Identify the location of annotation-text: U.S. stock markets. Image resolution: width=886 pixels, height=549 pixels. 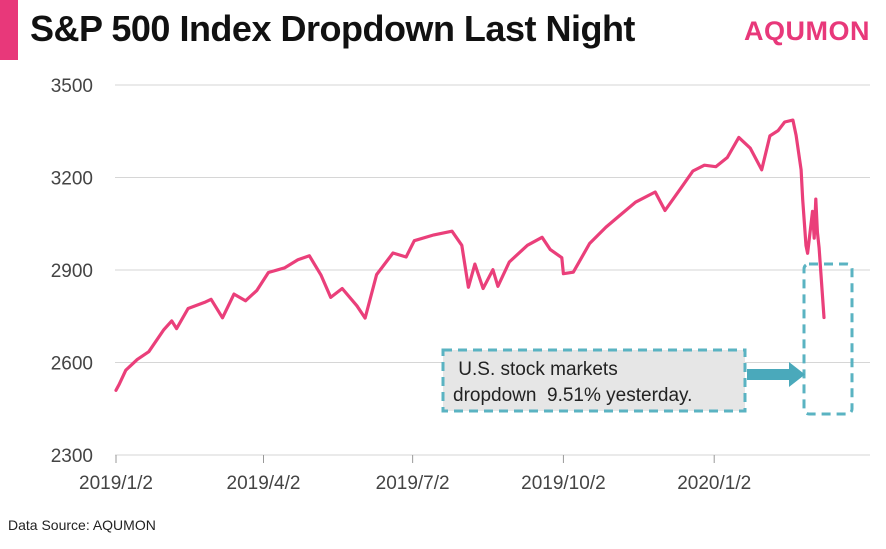
(535, 369).